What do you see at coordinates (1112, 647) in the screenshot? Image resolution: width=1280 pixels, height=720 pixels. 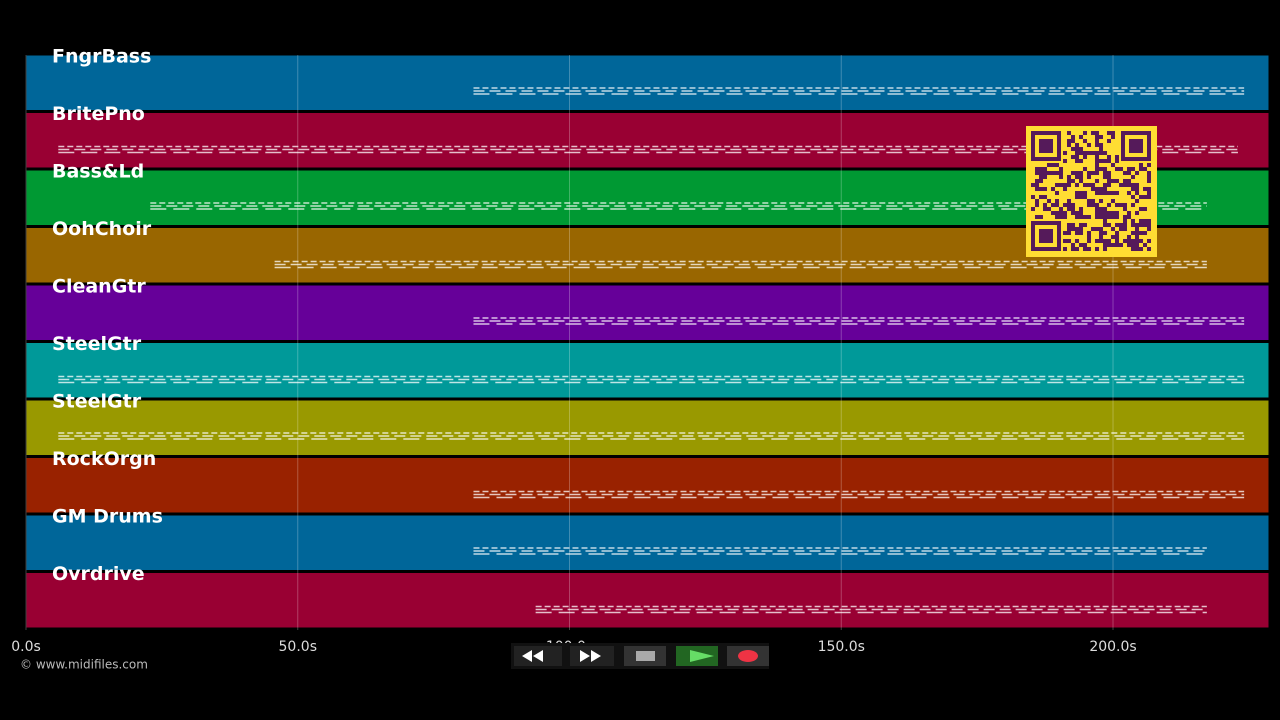 I see `x-tick-label: 200.0s` at bounding box center [1112, 647].